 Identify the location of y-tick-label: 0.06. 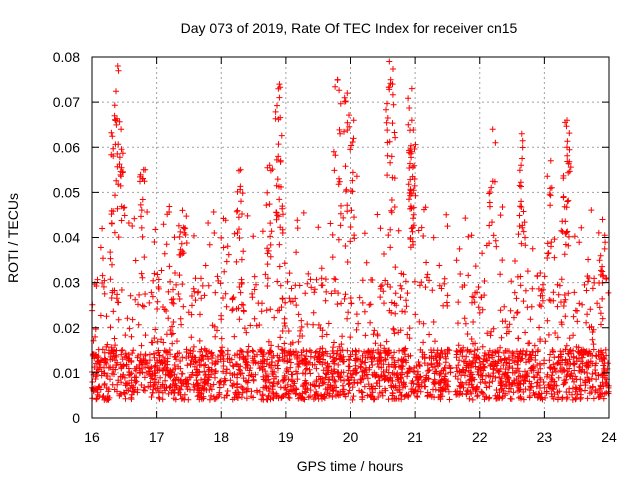
(66, 147).